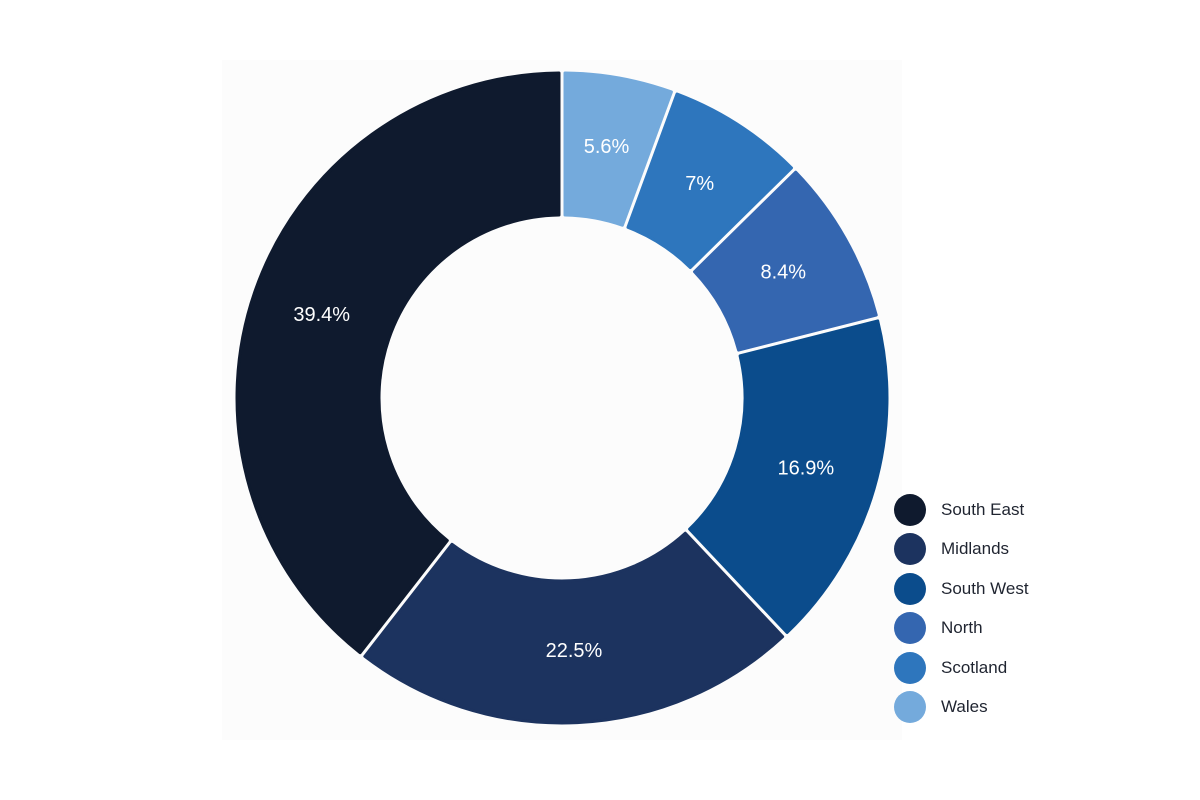 The image size is (1200, 800). I want to click on legend-label: Wales, so click(964, 706).